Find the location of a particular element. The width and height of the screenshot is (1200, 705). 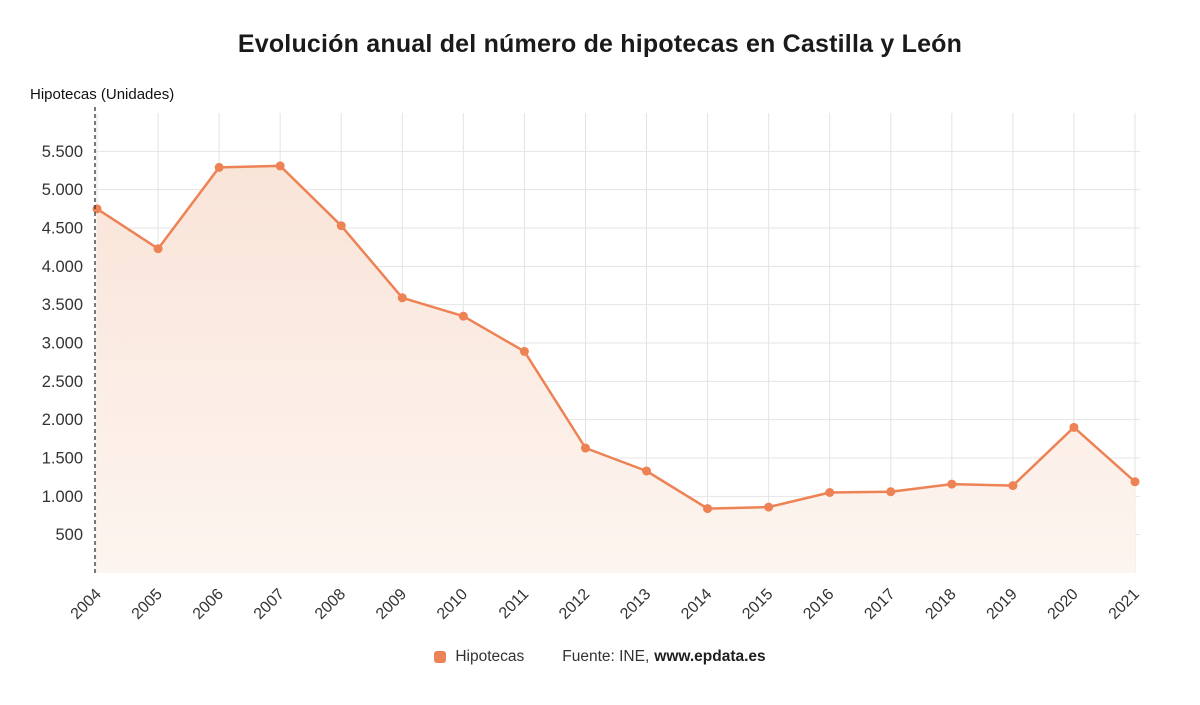

x-tick-label: 2011 is located at coordinates (514, 604).